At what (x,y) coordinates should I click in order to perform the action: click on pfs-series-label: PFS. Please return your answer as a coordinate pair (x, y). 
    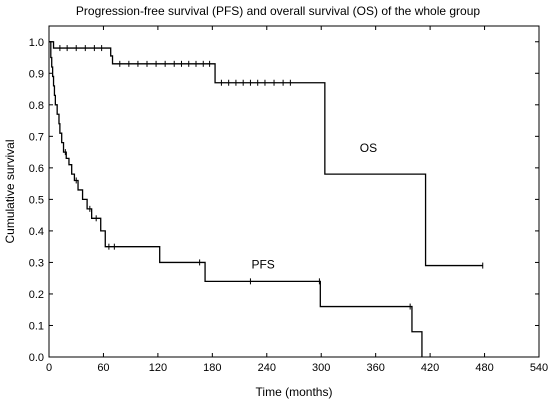
    Looking at the image, I should click on (262, 265).